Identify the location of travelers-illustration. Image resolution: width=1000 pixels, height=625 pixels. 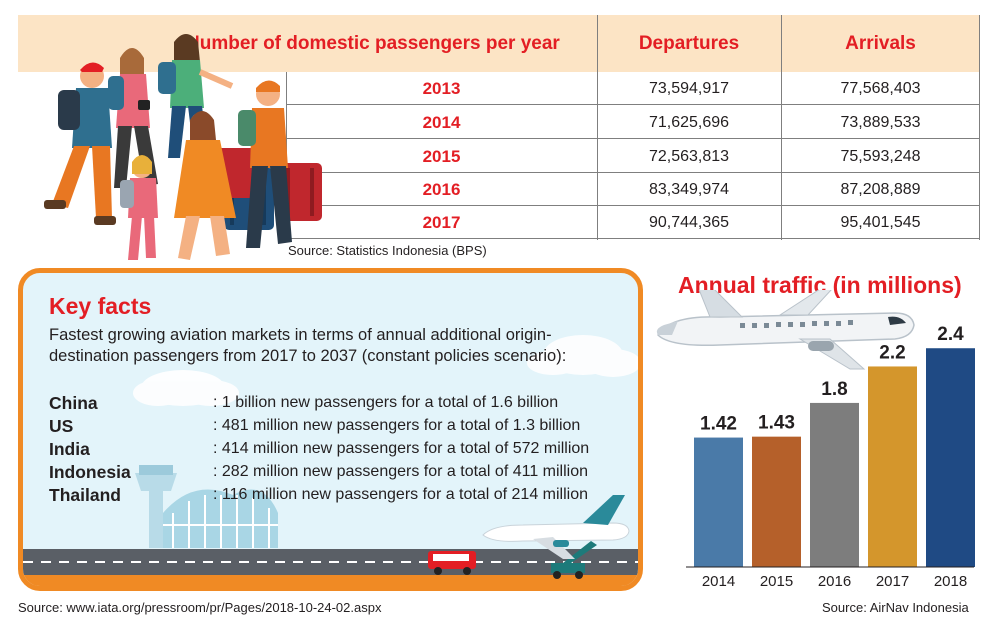
(183, 147).